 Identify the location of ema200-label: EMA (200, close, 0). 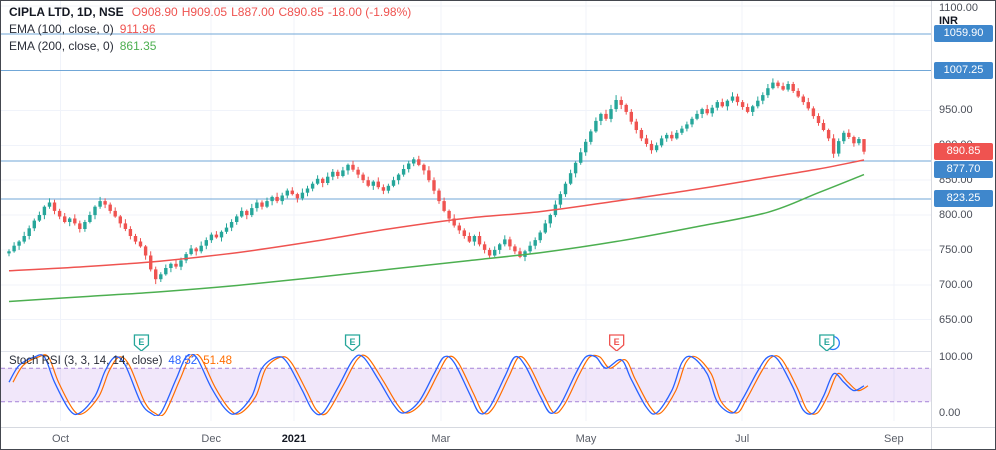
(61, 46).